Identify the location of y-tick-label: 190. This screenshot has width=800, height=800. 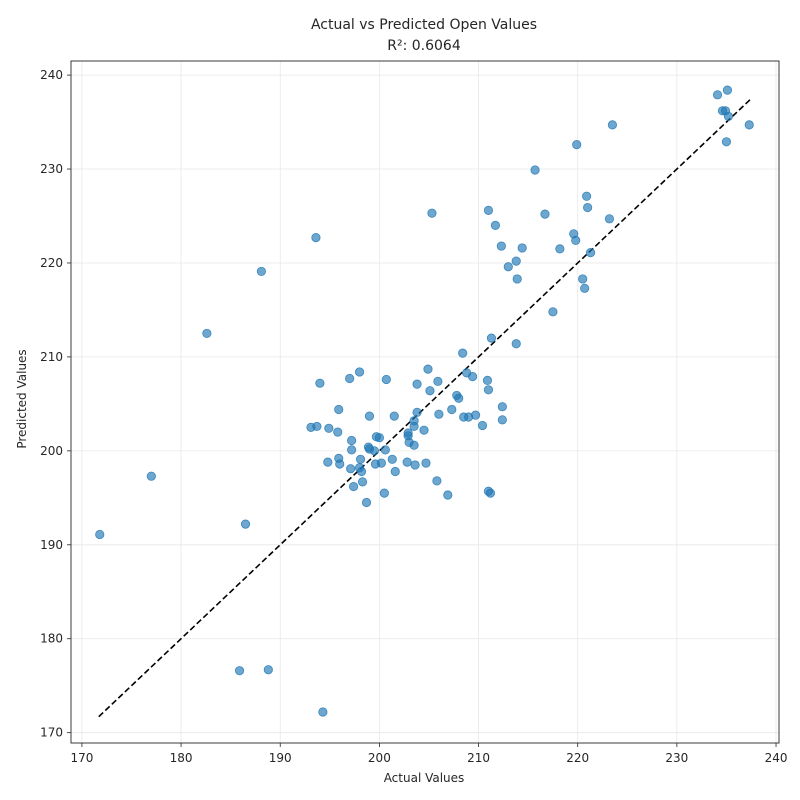
(51, 545).